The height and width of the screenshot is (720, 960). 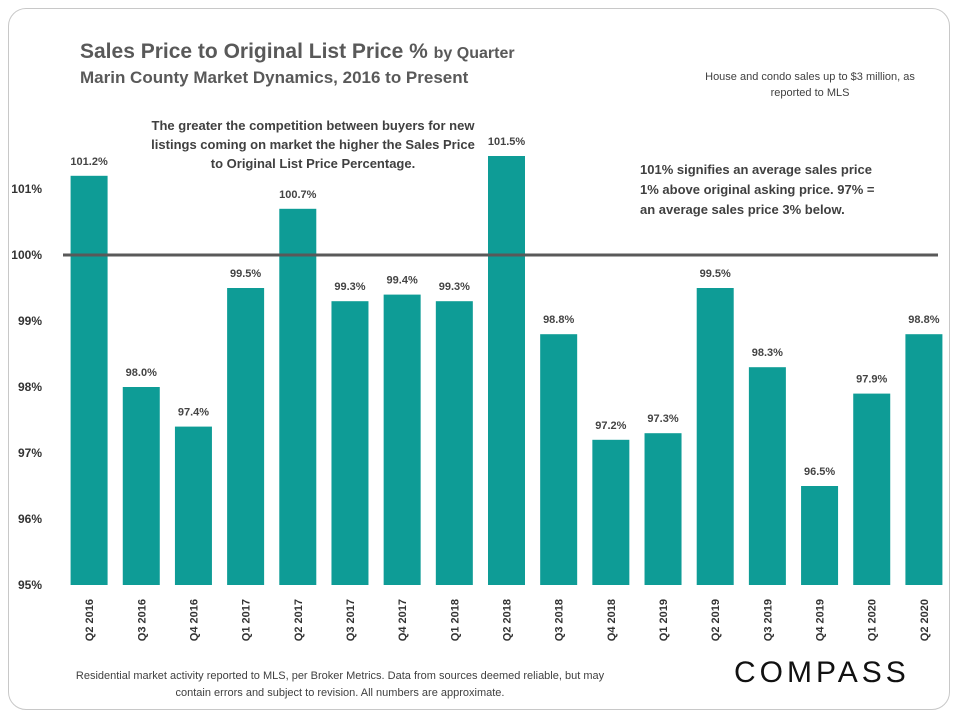 What do you see at coordinates (871, 380) in the screenshot?
I see `data-label: 97.9%` at bounding box center [871, 380].